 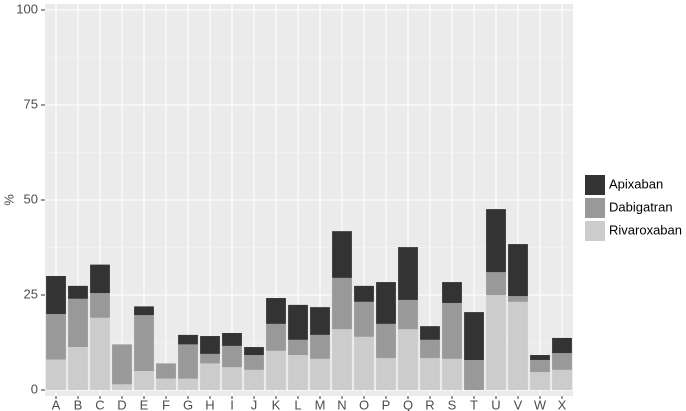 I want to click on x-tick-label: B, so click(x=78, y=404).